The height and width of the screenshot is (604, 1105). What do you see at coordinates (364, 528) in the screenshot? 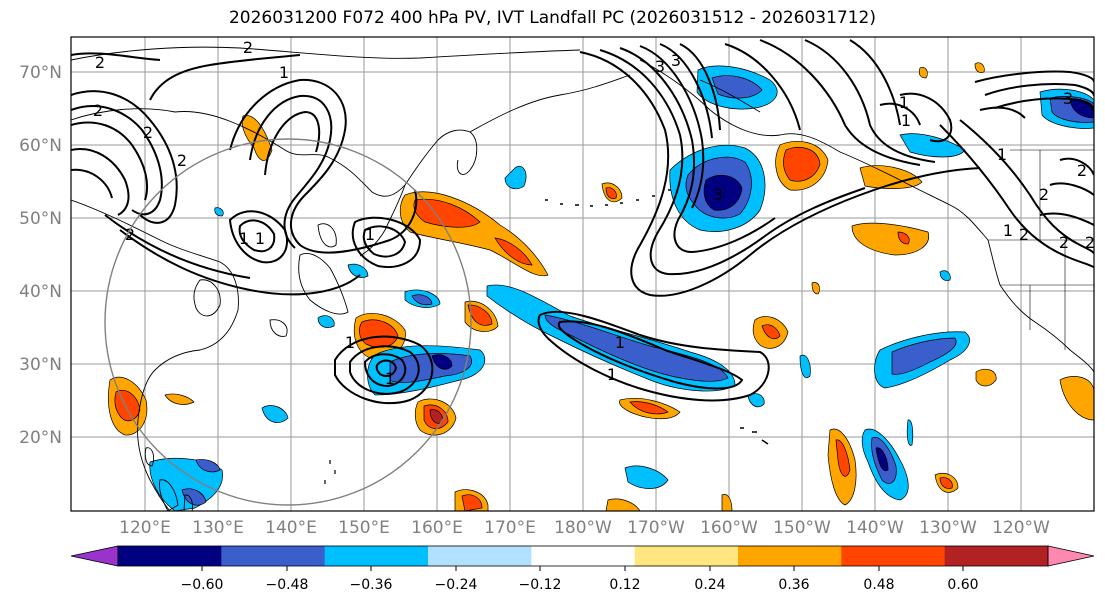
I see `lon-label: 150°E` at bounding box center [364, 528].